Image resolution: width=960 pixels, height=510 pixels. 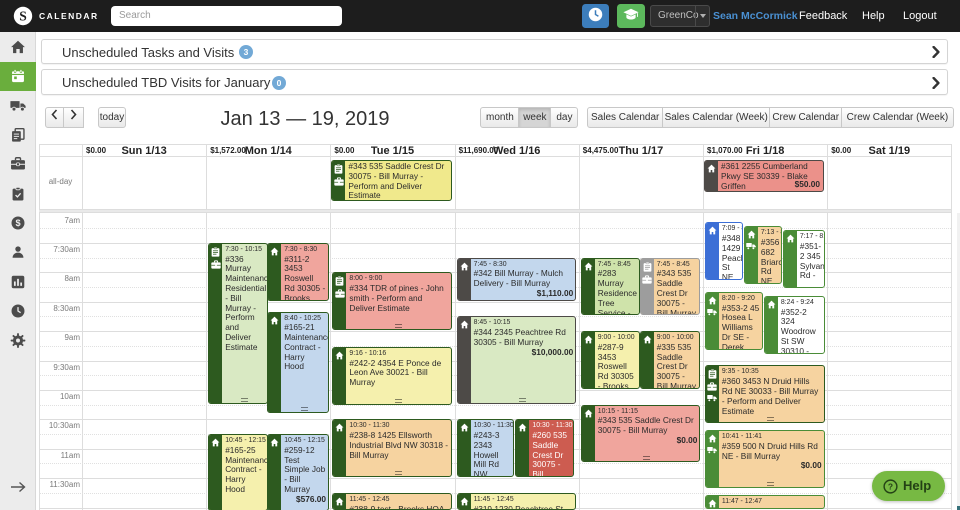 What do you see at coordinates (23, 16) in the screenshot?
I see `svg-text: S` at bounding box center [23, 16].